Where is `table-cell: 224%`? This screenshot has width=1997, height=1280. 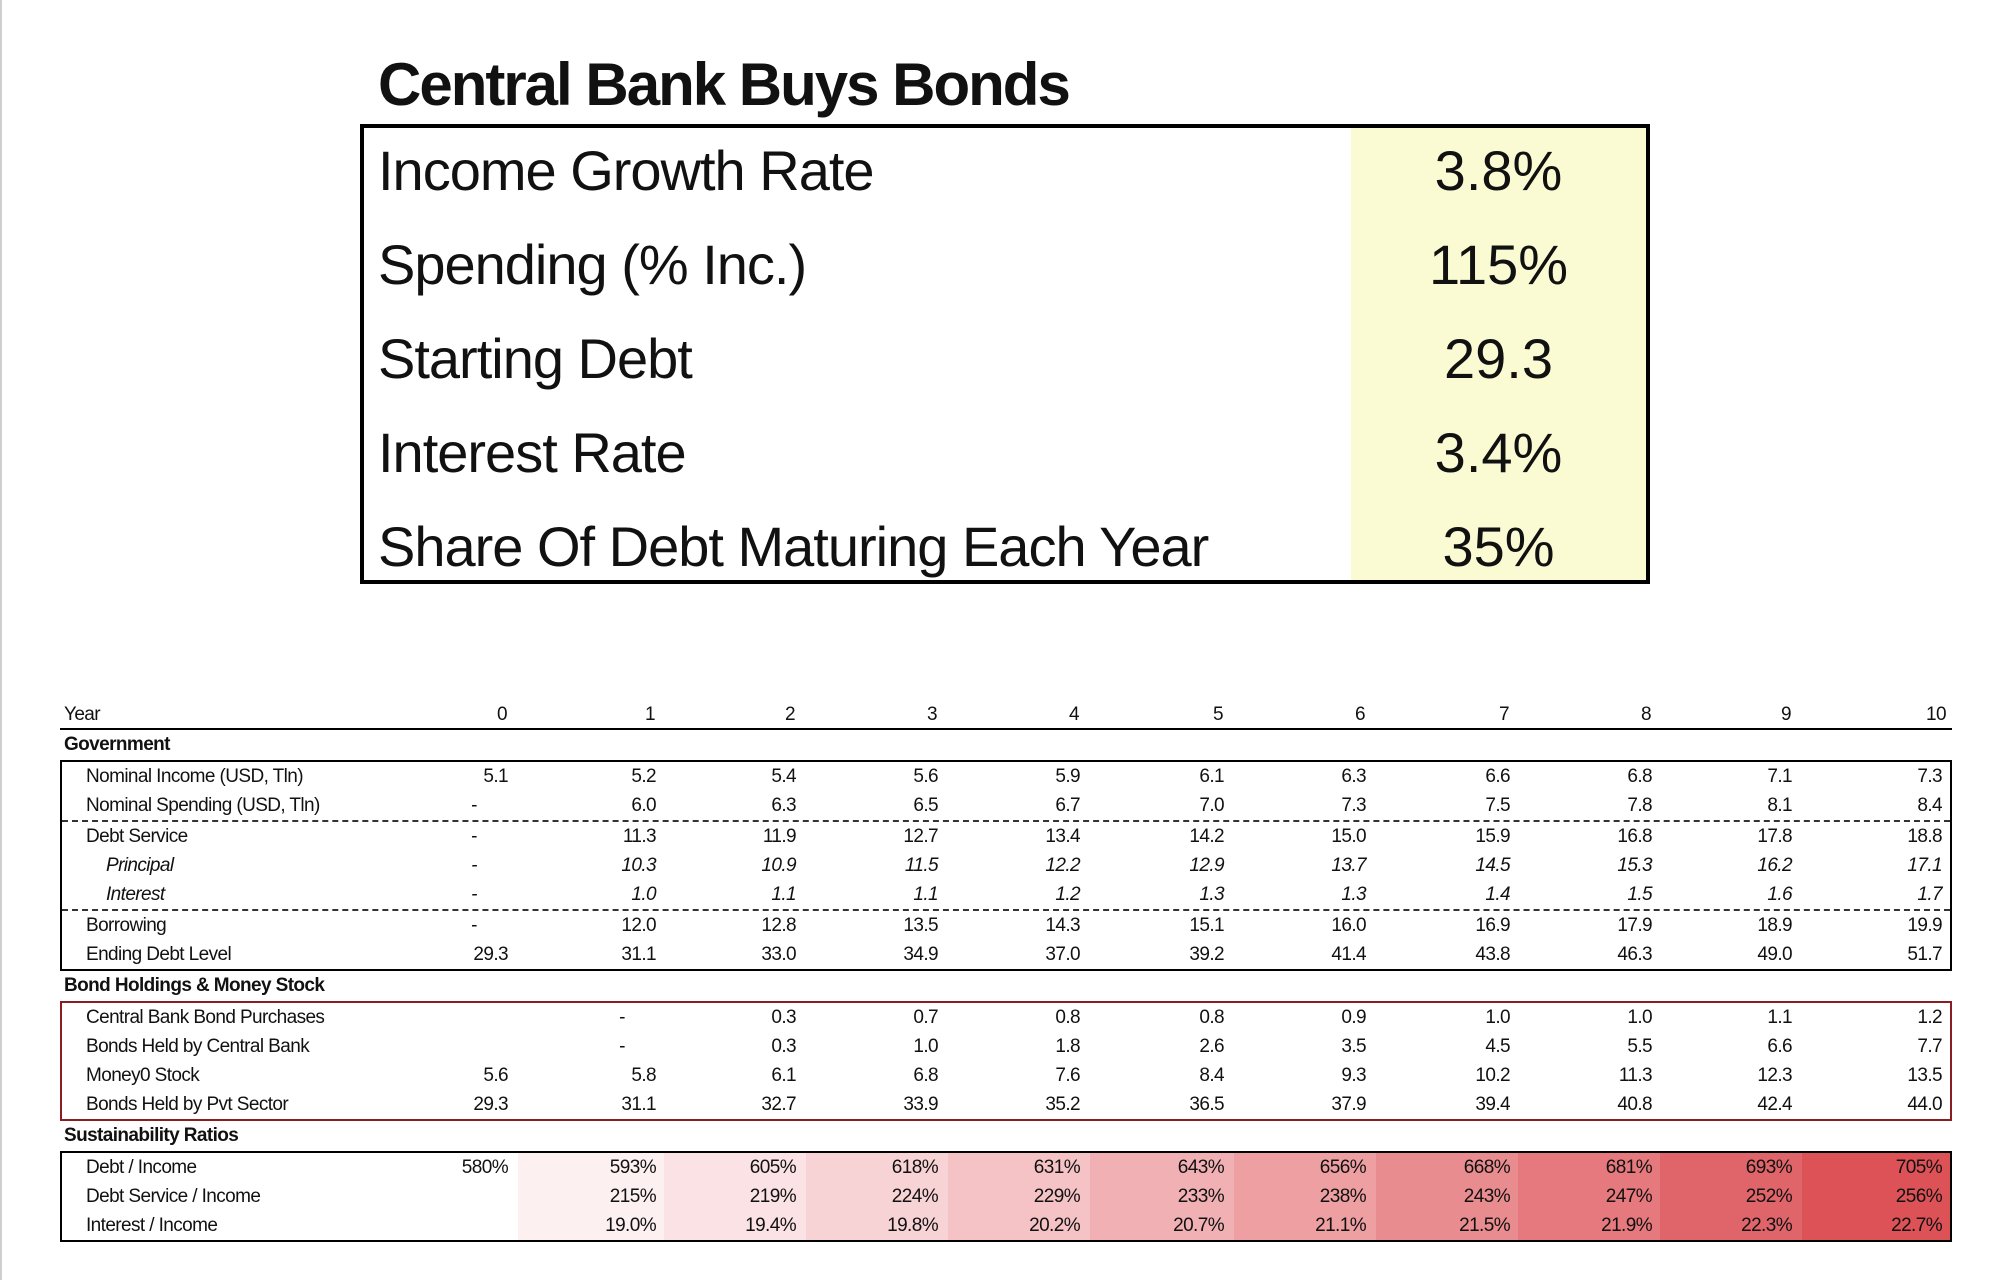
table-cell: 224% is located at coordinates (915, 1196).